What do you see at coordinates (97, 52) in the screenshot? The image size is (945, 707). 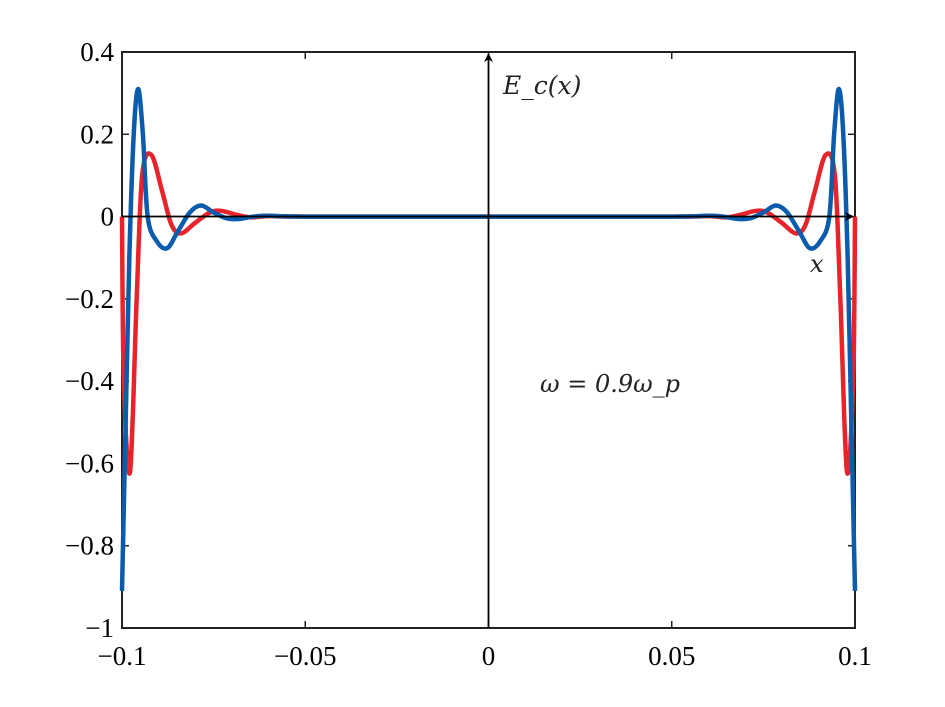 I see `y-tick-label: 0.4` at bounding box center [97, 52].